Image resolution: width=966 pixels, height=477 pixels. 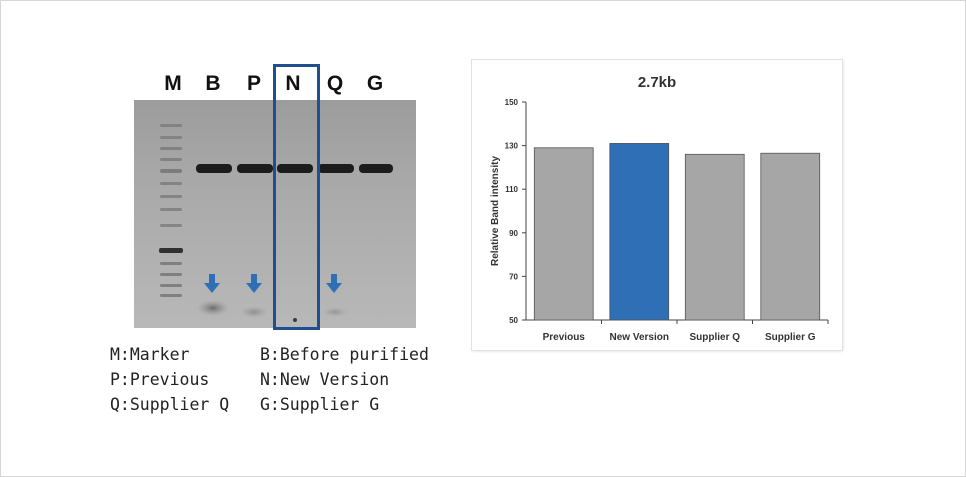 What do you see at coordinates (657, 82) in the screenshot?
I see `chart-title: 2.7kb` at bounding box center [657, 82].